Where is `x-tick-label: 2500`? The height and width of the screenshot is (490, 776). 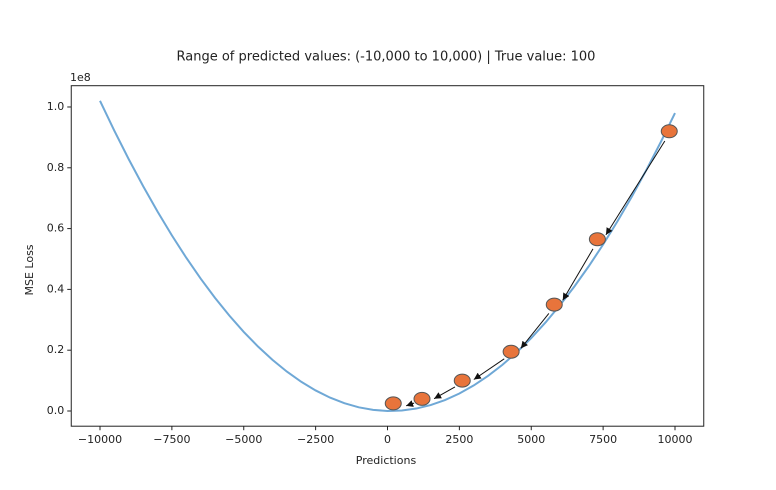
x-tick-label: 2500 is located at coordinates (459, 439).